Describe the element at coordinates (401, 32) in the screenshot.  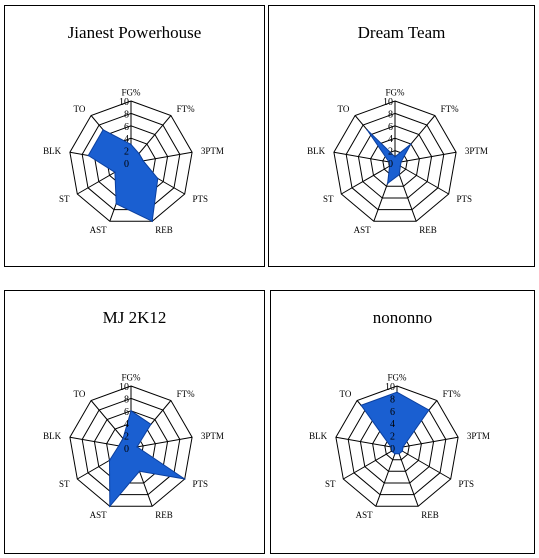
I see `chart-title: Dream Team` at that location.